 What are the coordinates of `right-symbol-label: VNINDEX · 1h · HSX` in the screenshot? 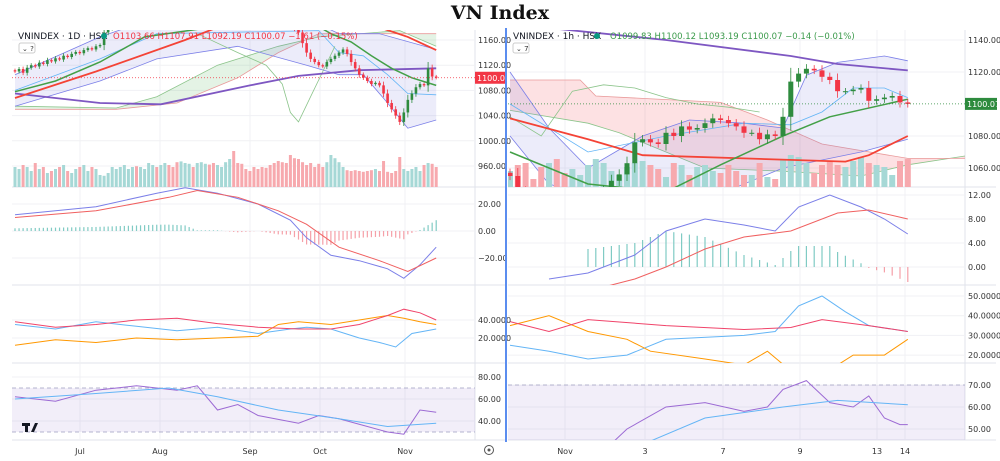 It's located at (557, 37).